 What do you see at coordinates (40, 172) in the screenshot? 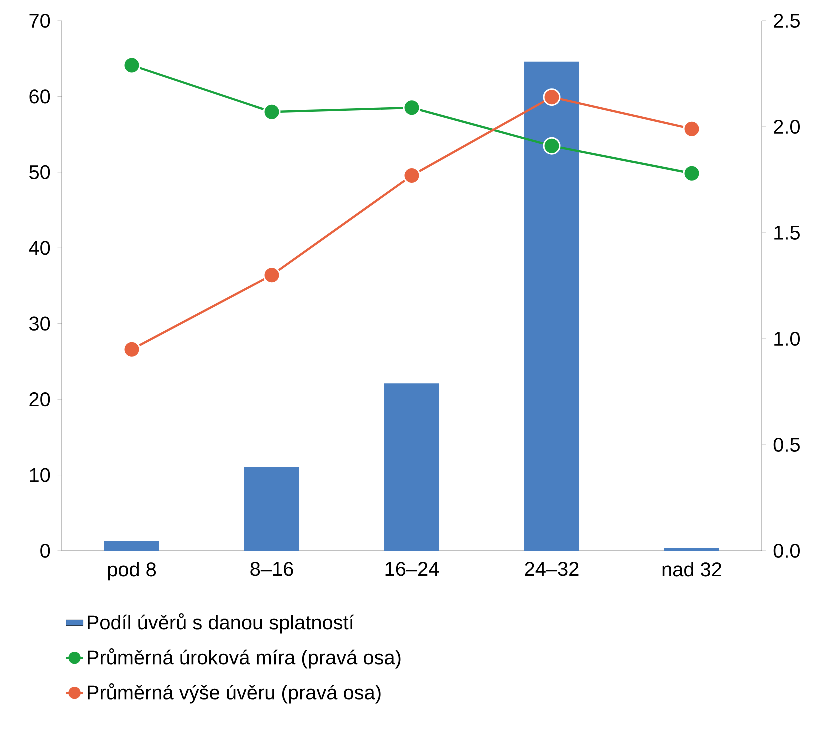
I see `y-tick-label: 50` at bounding box center [40, 172].